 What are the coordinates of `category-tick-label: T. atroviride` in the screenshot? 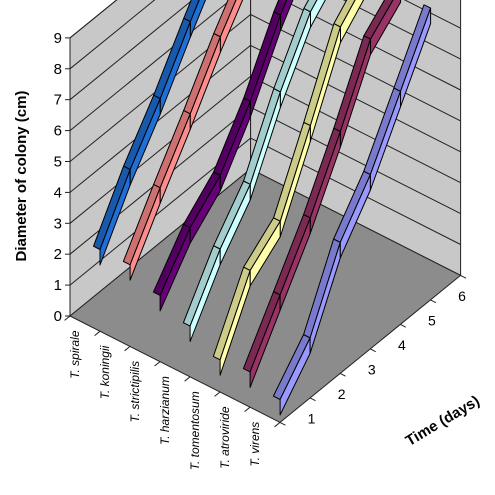 It's located at (225, 437).